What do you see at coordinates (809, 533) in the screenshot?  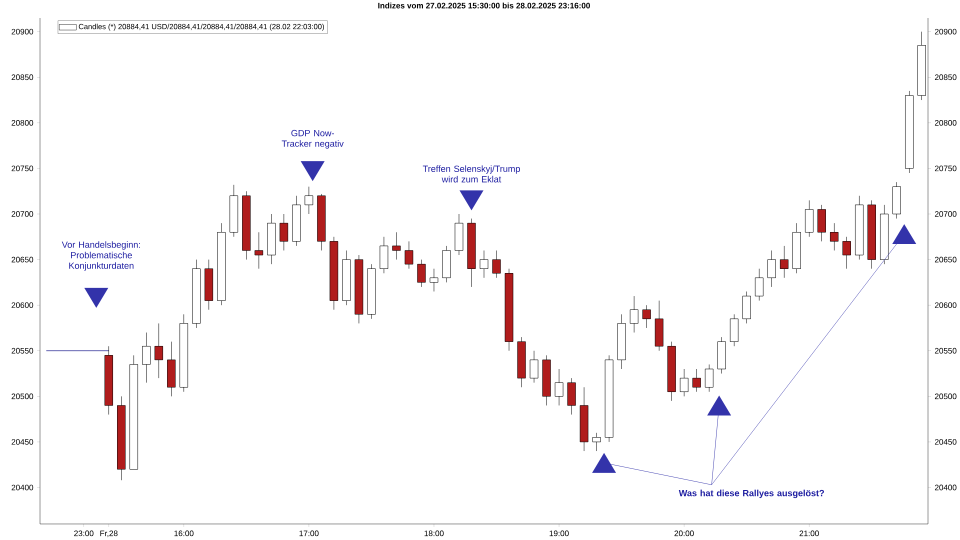 I see `x-tick-label: 21:00` at bounding box center [809, 533].